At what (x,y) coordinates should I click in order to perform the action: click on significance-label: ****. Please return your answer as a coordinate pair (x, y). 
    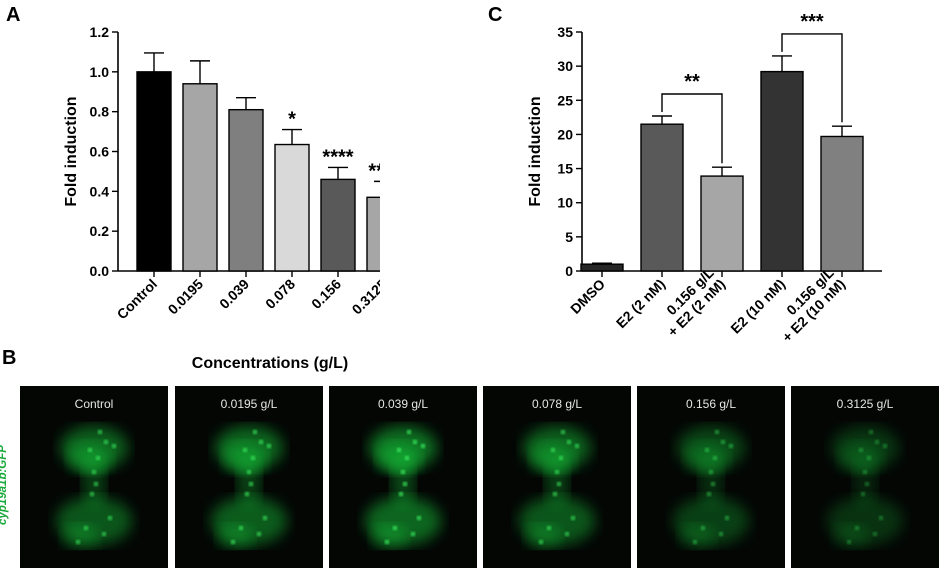
    Looking at the image, I should click on (374, 171).